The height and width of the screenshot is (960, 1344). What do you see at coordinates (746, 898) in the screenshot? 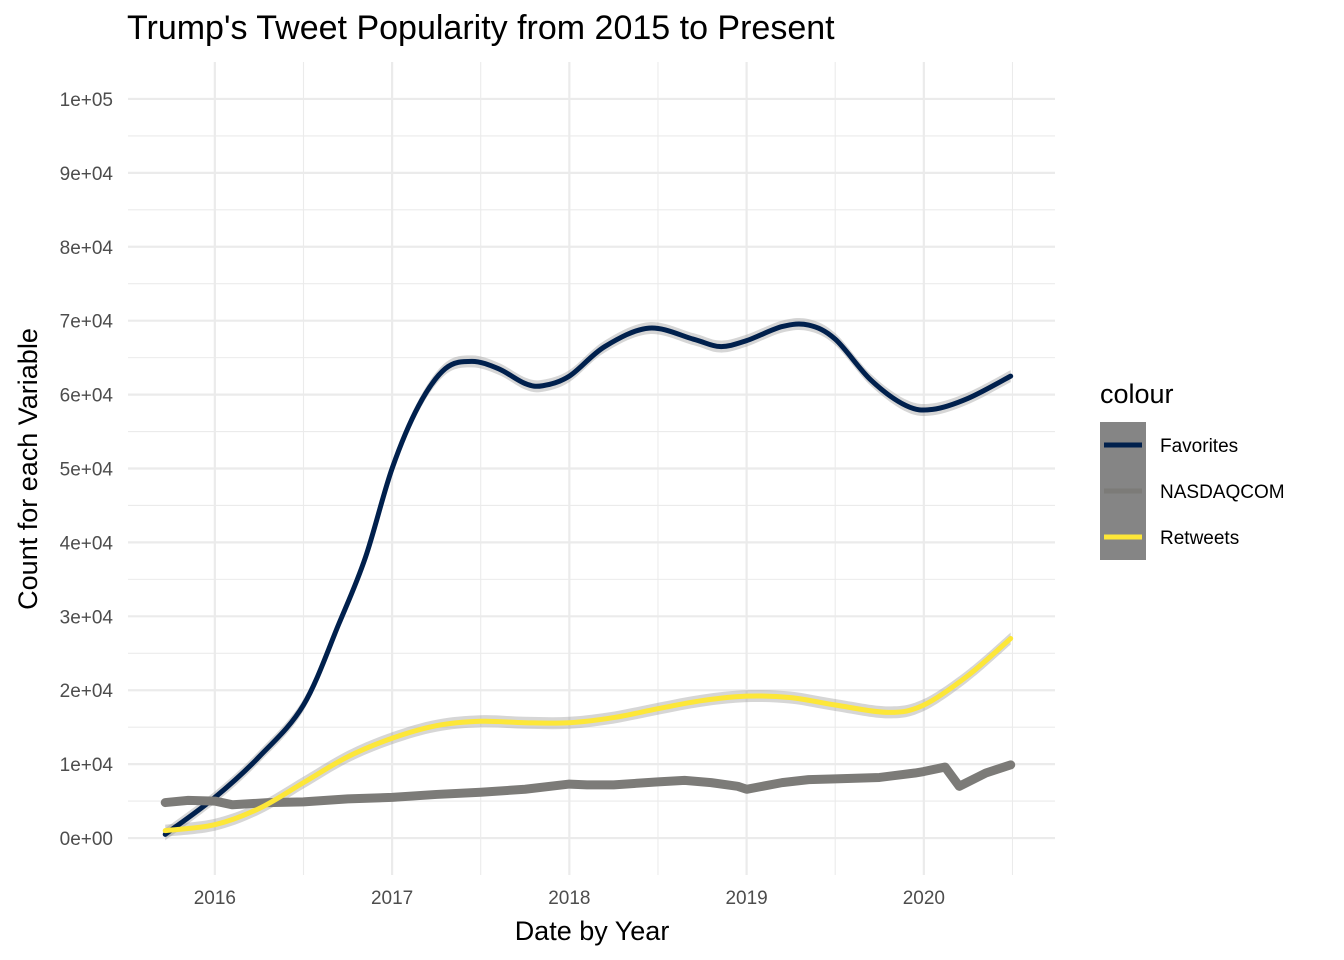
I see `x-tick-label: 2019` at bounding box center [746, 898].